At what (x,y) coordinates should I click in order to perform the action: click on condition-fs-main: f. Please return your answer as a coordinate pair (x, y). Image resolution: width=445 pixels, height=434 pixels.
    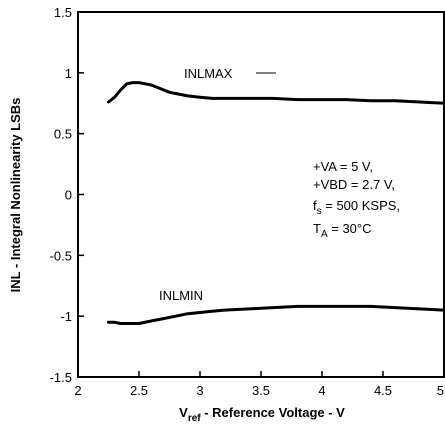
    Looking at the image, I should click on (315, 205).